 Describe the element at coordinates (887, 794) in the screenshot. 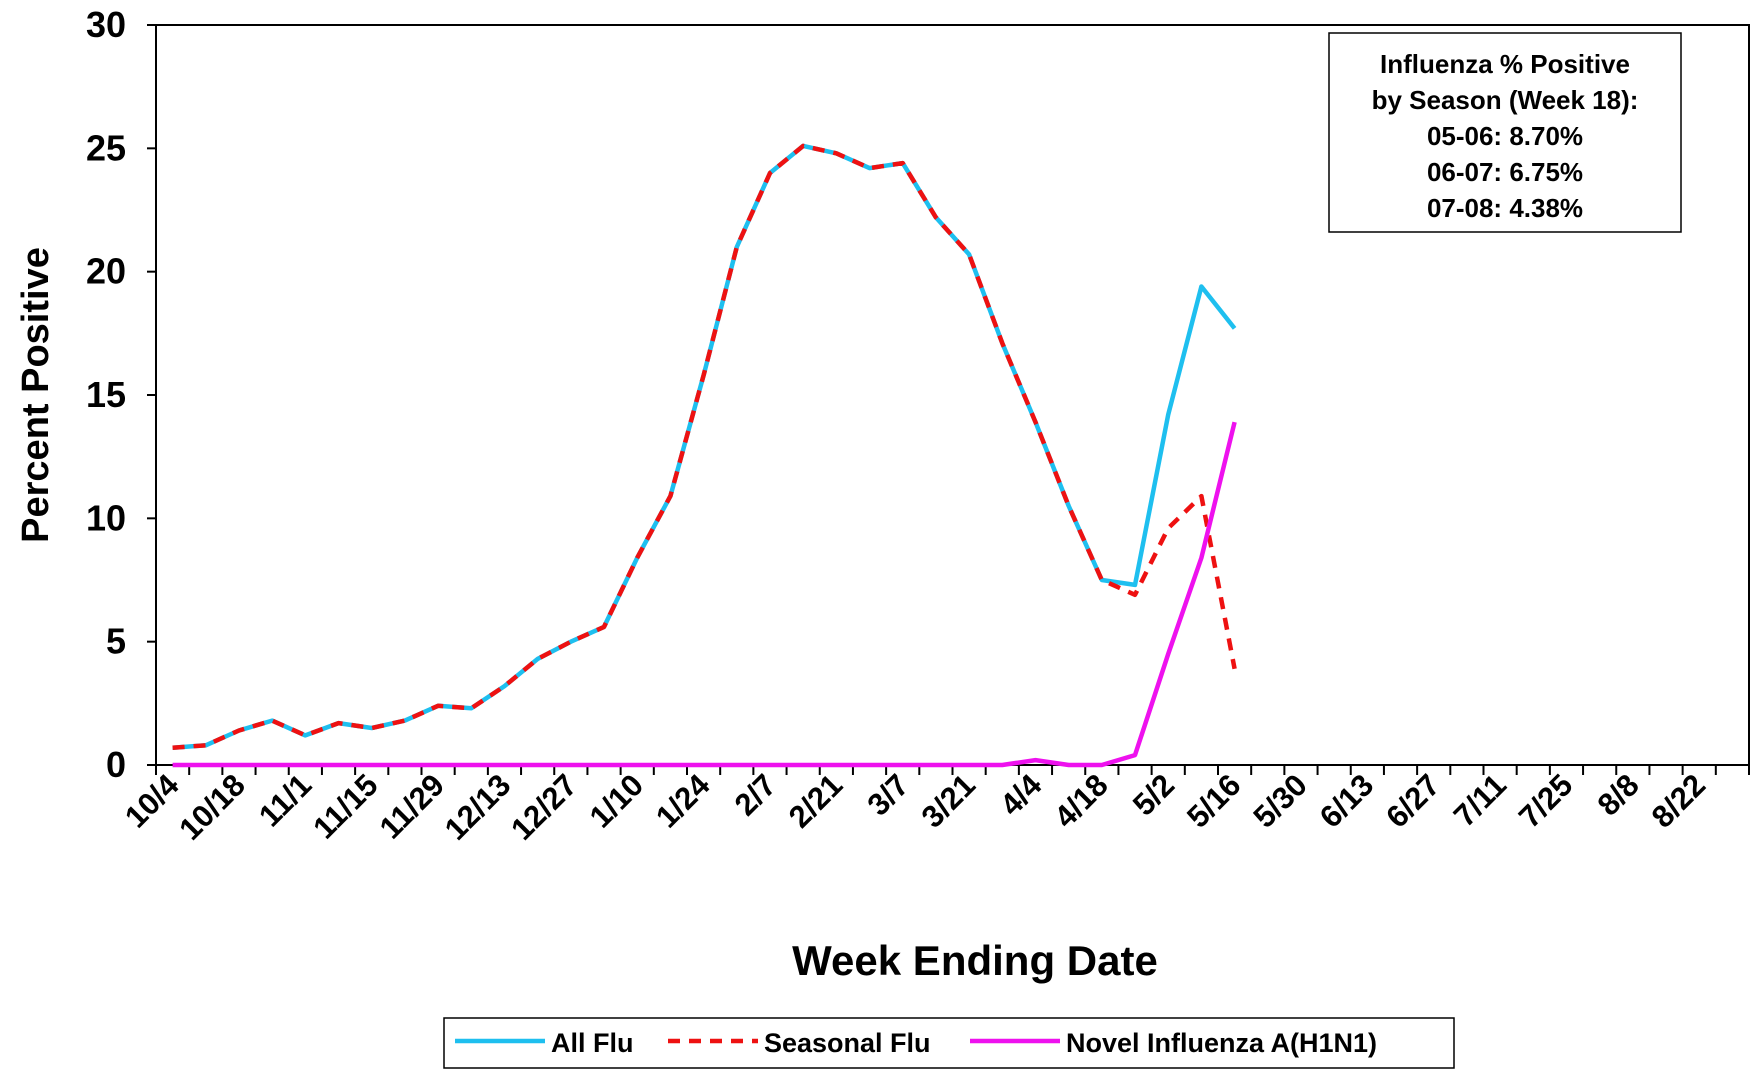

I see `x-tick-label: 3/7` at that location.